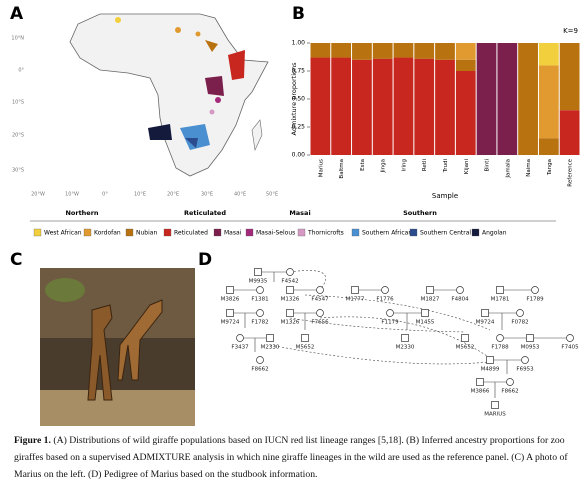 The image size is (586, 501). What do you see at coordinates (205, 260) in the screenshot?
I see `panel-label: D` at bounding box center [205, 260].